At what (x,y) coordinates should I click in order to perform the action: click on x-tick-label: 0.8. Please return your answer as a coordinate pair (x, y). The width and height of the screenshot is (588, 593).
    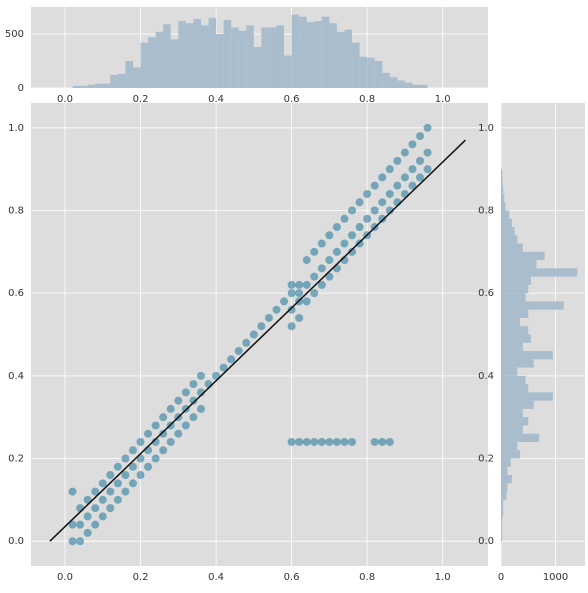
    Looking at the image, I should click on (367, 99).